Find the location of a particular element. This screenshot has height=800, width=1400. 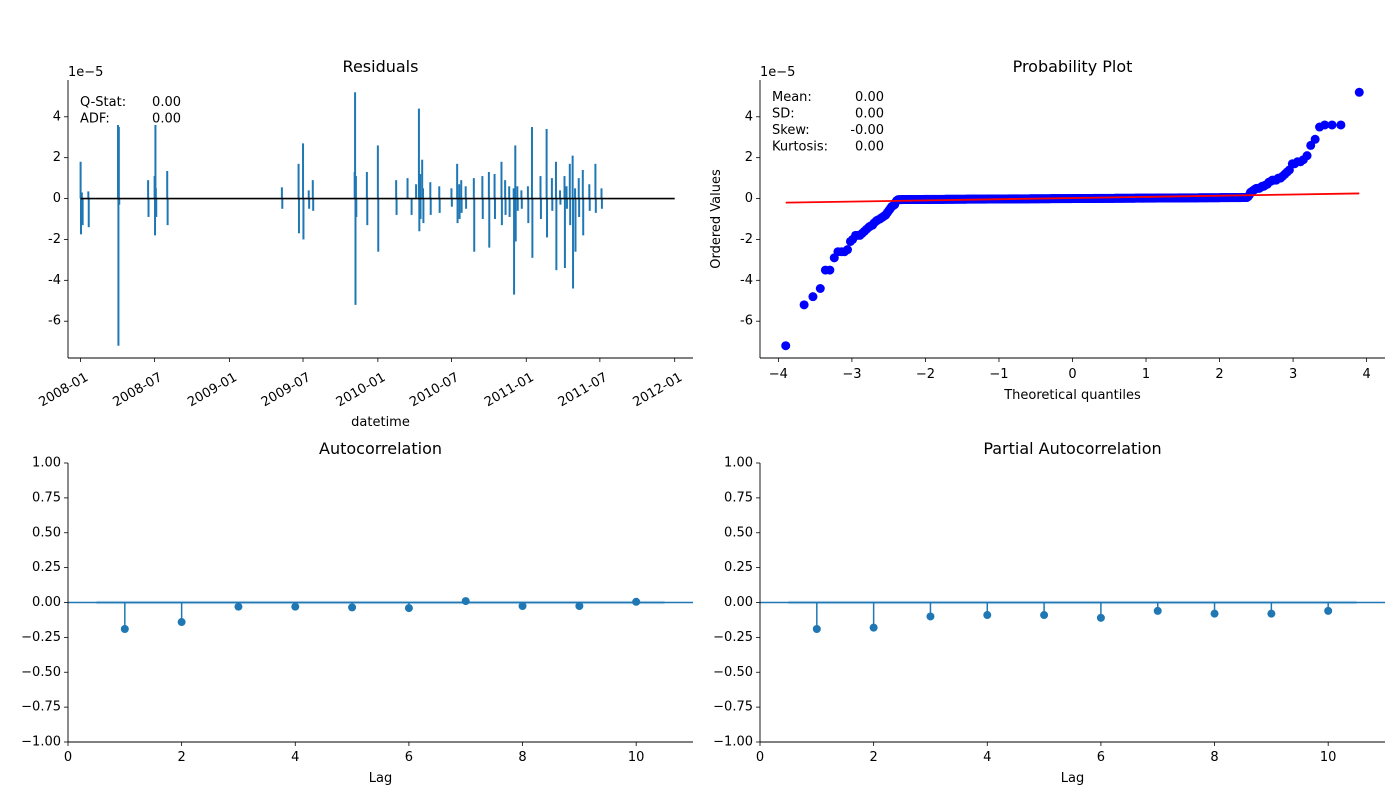

residuals-xtick-label: 2011-01 is located at coordinates (509, 390).